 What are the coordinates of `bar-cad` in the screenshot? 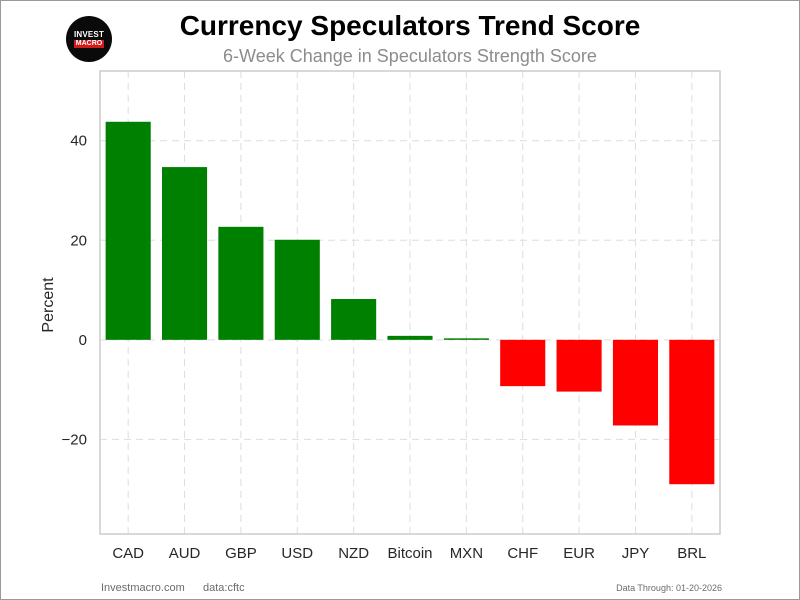 It's located at (128, 230).